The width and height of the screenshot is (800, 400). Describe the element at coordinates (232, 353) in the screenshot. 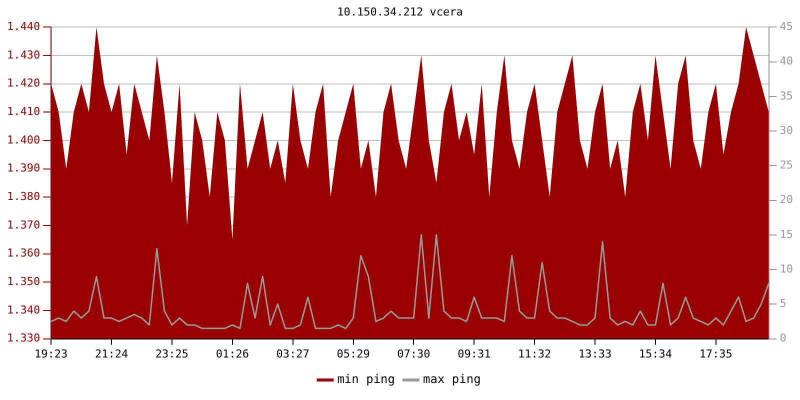

I see `x-tick-label: 01:26` at that location.